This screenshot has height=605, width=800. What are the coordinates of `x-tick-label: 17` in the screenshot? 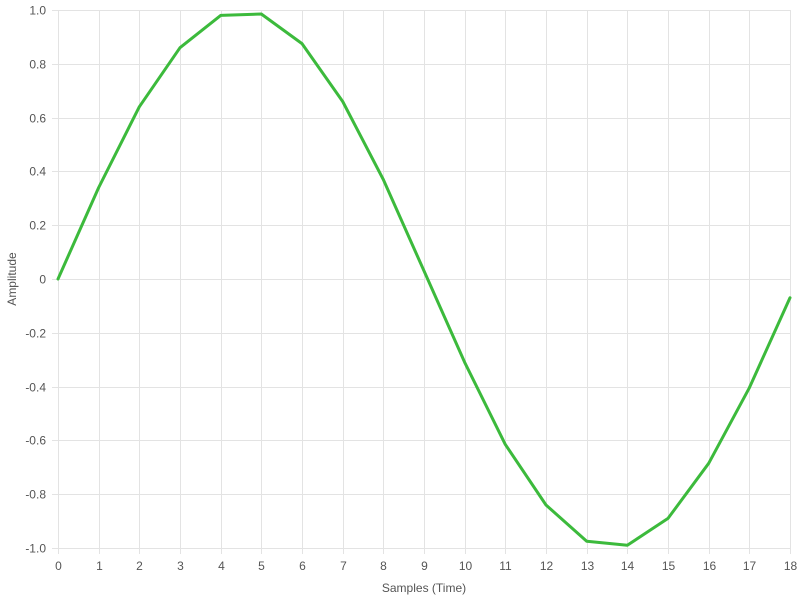 It's located at (750, 566).